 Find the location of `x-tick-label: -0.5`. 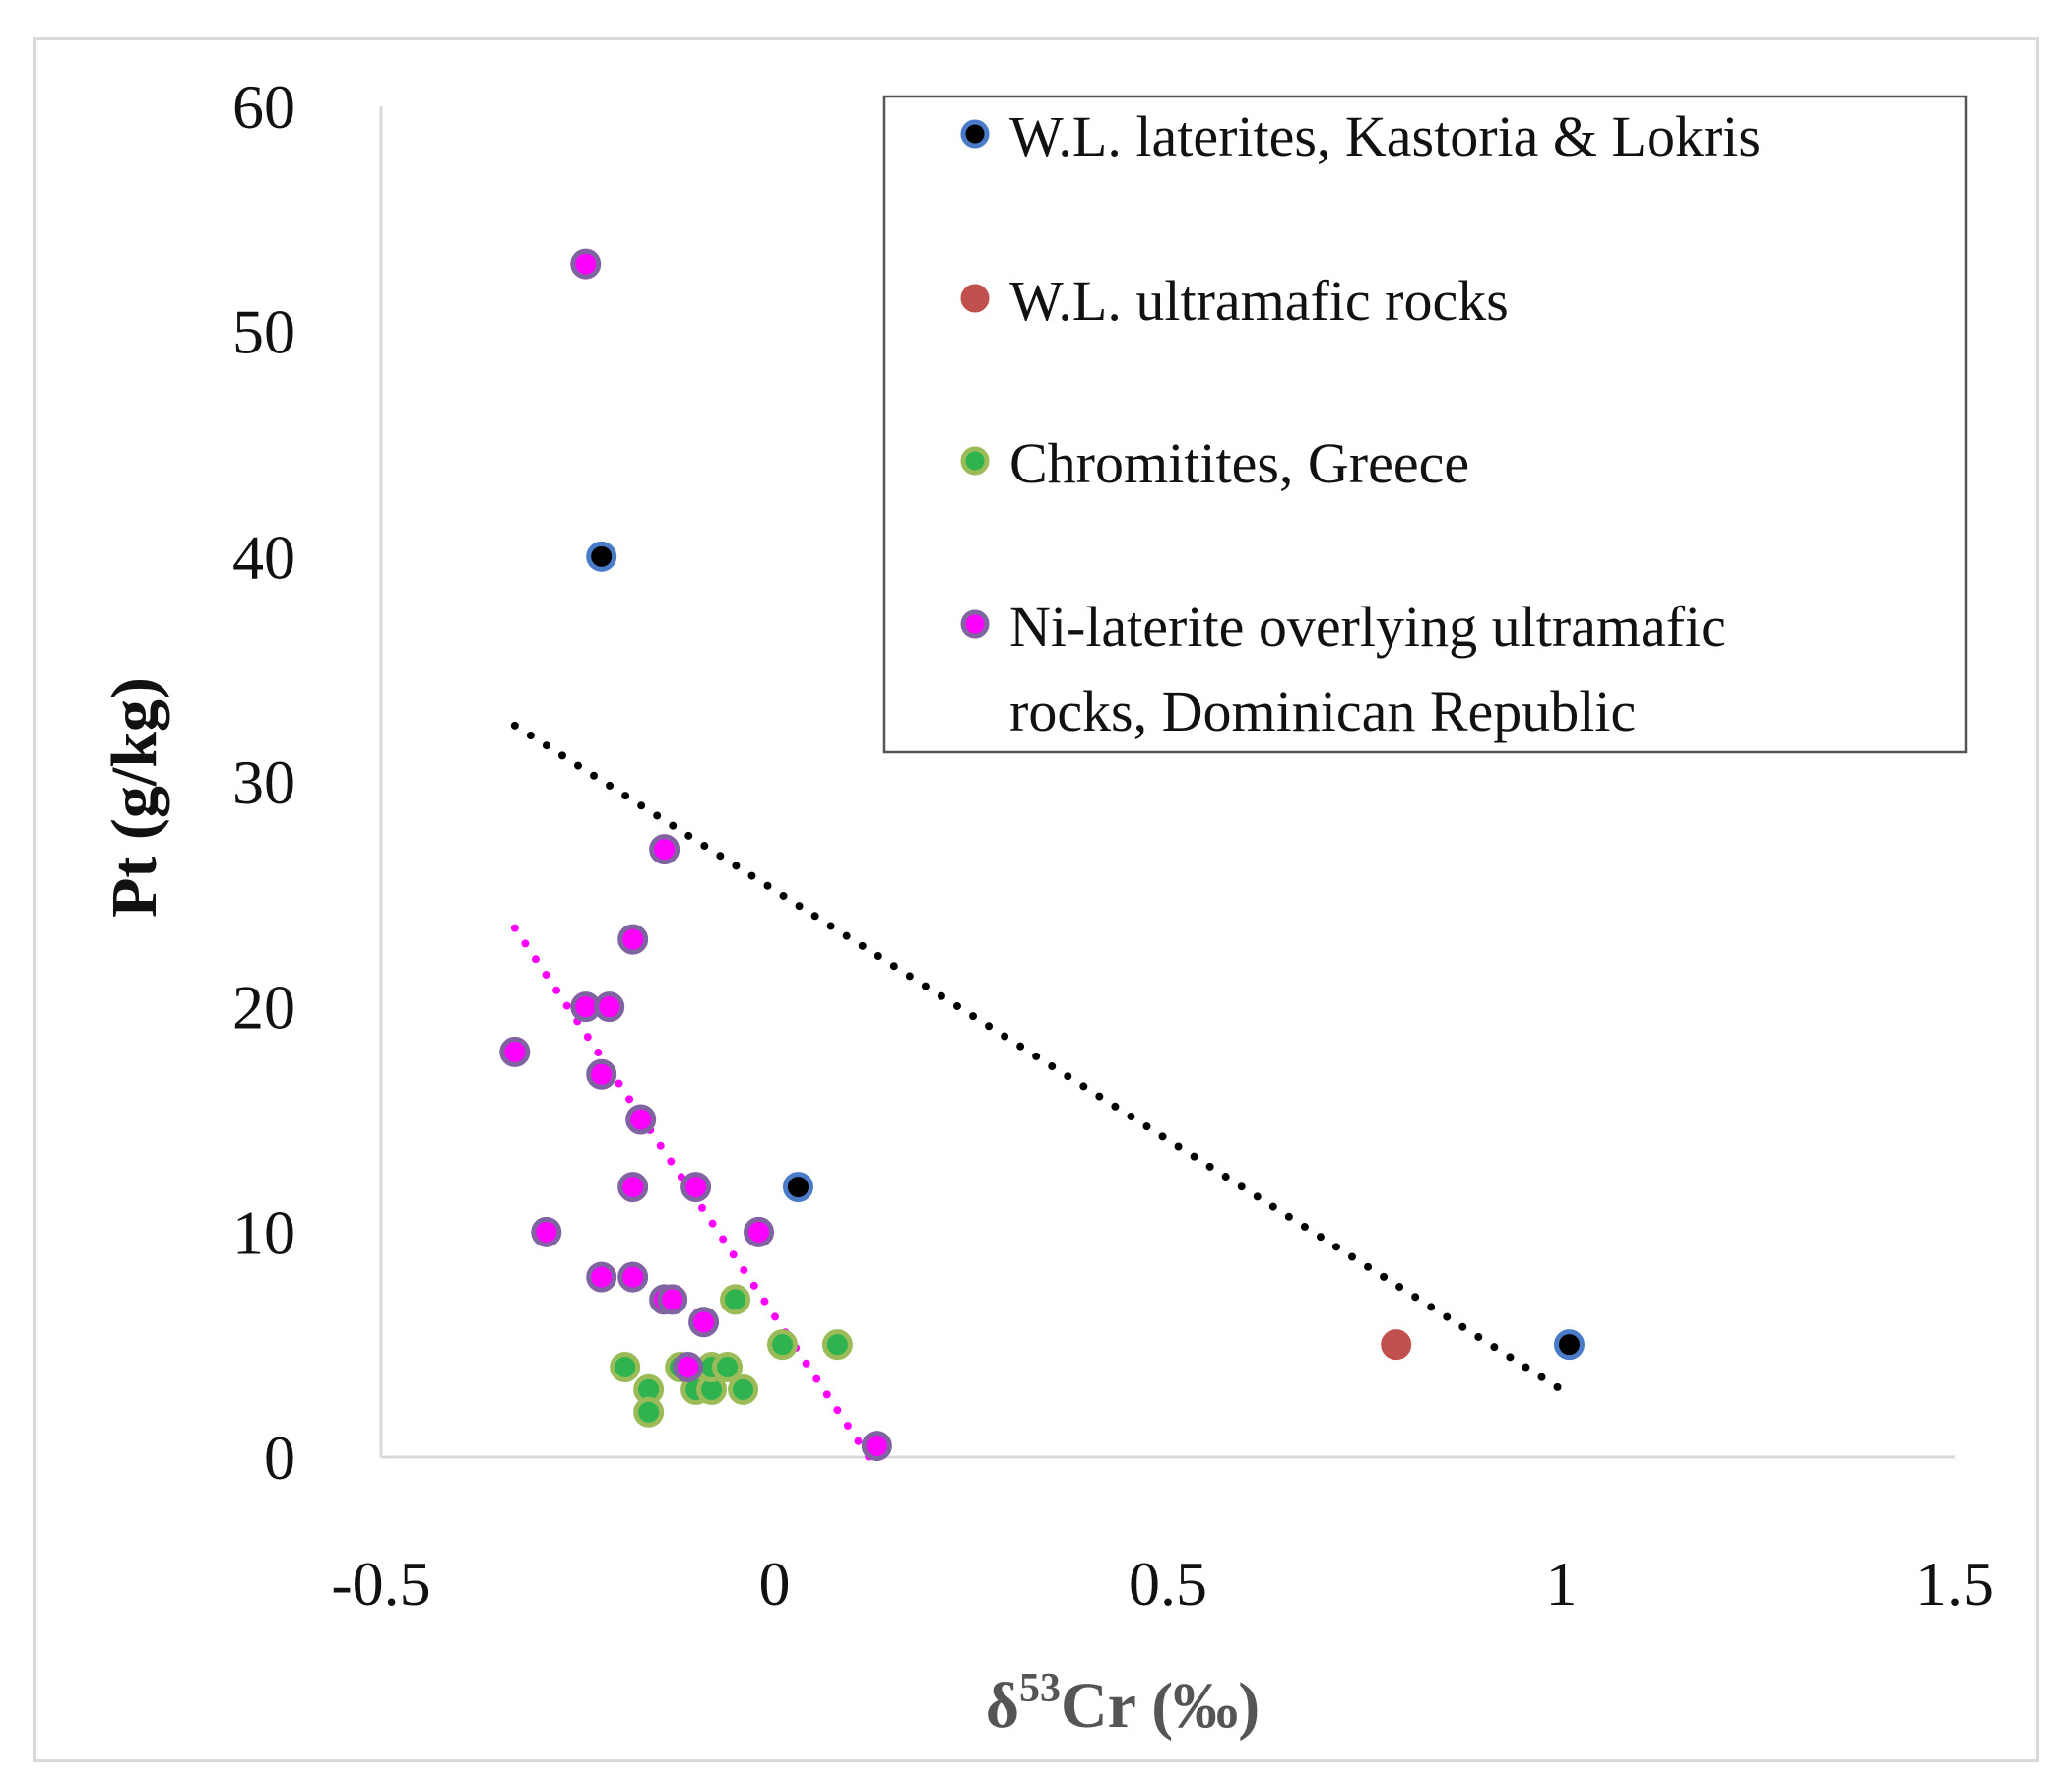

x-tick-label: -0.5 is located at coordinates (380, 1584).